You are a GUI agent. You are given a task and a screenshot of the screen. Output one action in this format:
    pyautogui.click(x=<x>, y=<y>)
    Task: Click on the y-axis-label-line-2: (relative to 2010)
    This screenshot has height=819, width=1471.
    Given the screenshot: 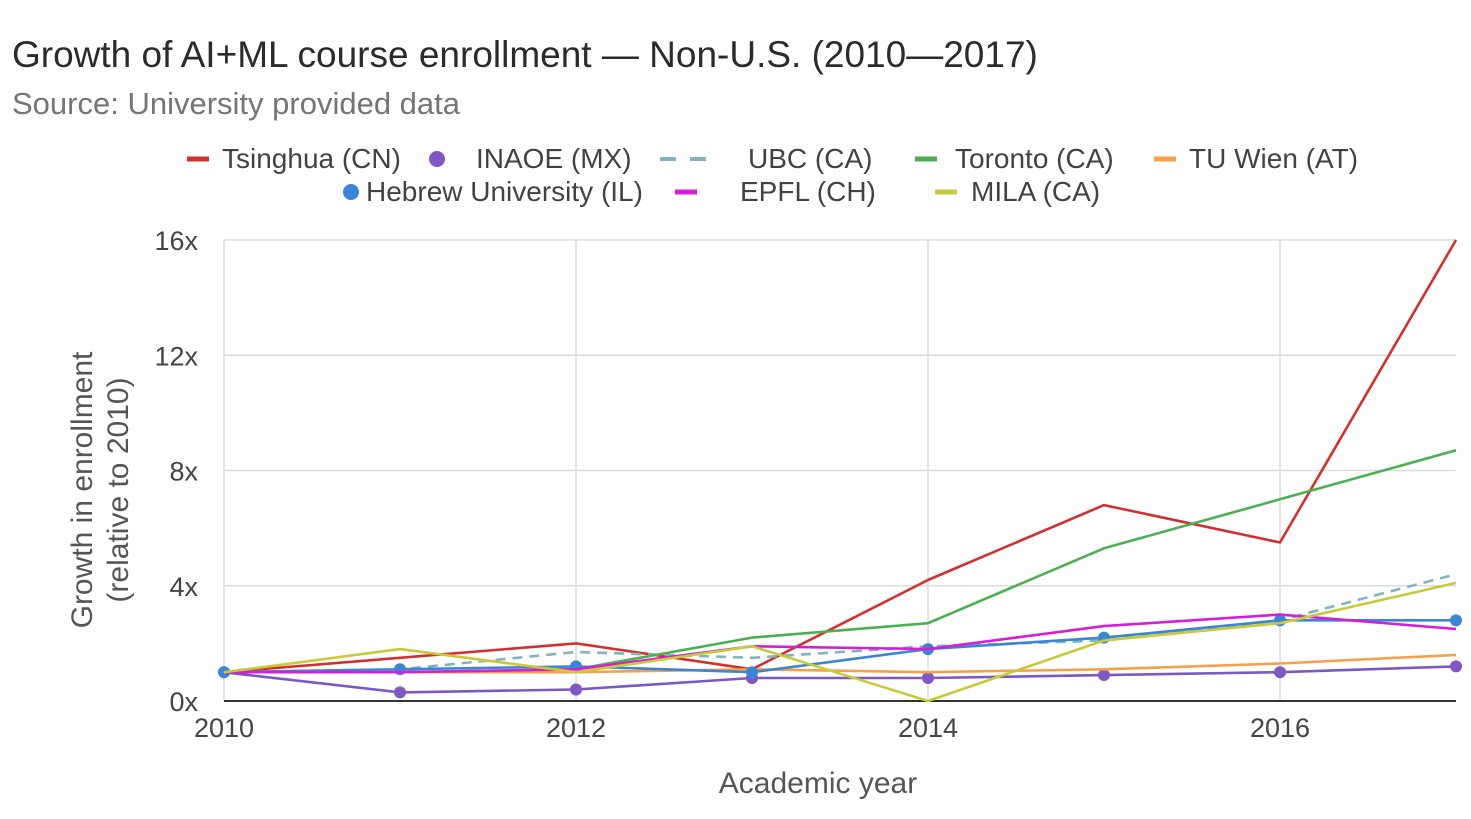 What is the action you would take?
    pyautogui.click(x=118, y=489)
    